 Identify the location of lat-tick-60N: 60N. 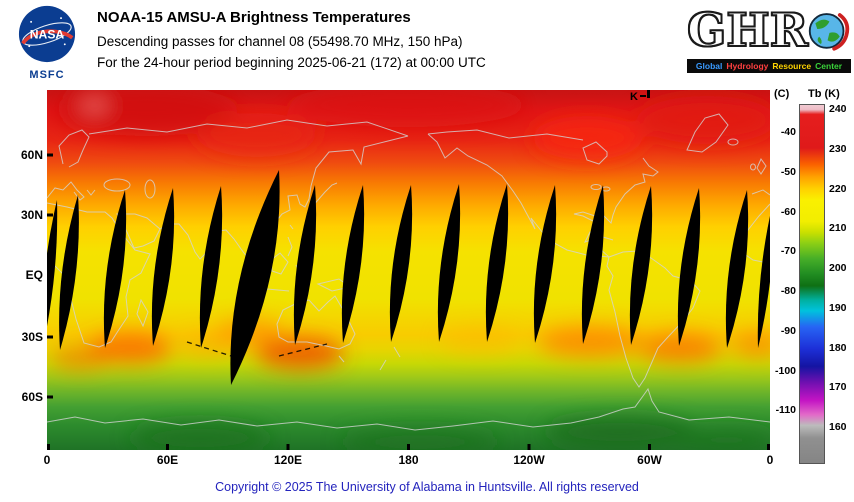
(31, 155).